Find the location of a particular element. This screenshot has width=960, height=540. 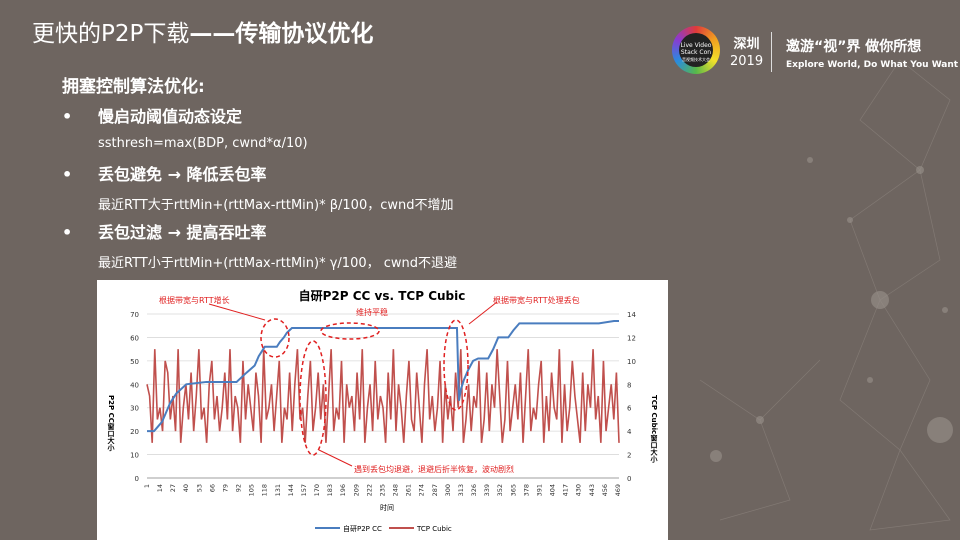

x-tick: 443 is located at coordinates (592, 490).